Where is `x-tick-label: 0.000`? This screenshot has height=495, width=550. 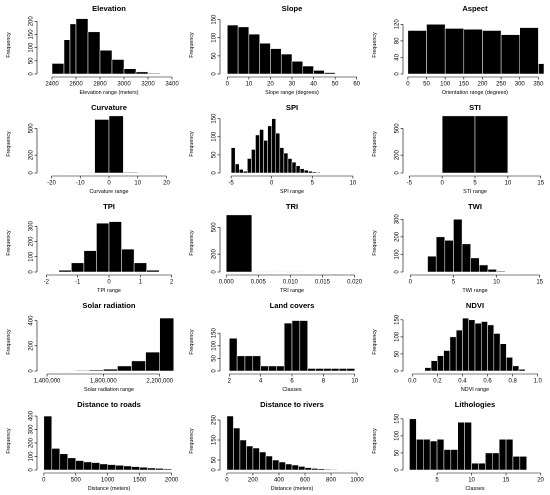 x-tick-label: 0.000 is located at coordinates (227, 283).